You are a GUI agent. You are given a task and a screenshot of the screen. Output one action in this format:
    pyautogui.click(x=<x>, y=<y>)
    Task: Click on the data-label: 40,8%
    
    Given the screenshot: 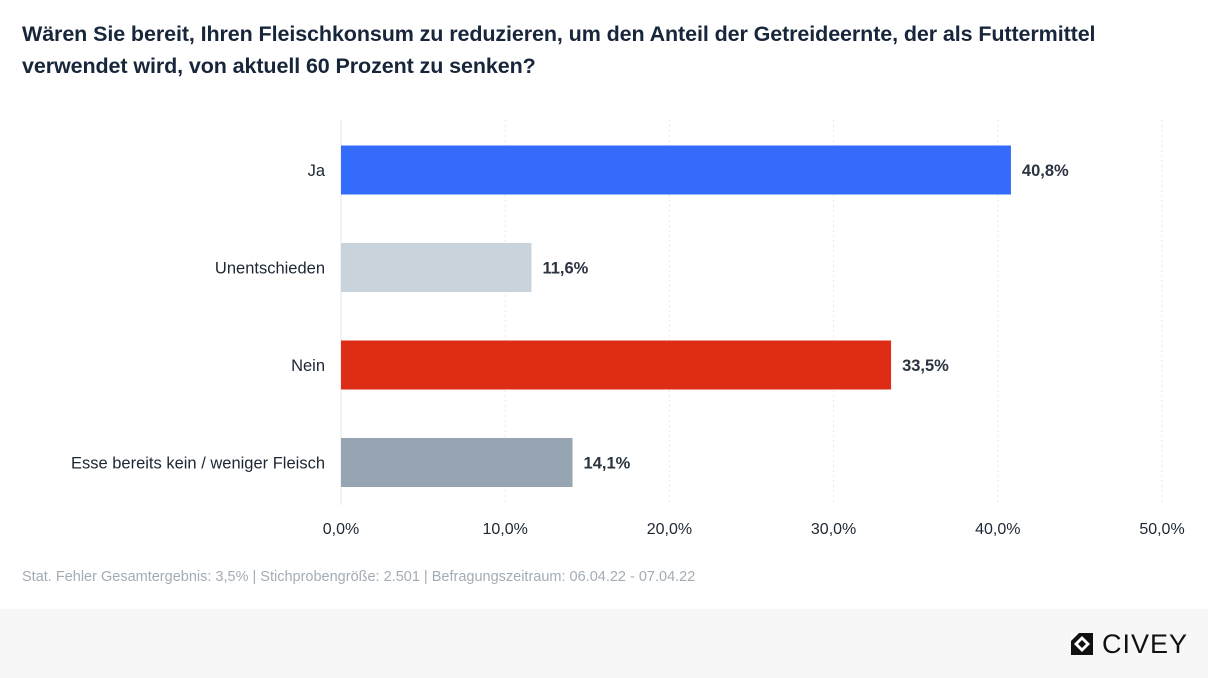 What is the action you would take?
    pyautogui.click(x=1045, y=171)
    